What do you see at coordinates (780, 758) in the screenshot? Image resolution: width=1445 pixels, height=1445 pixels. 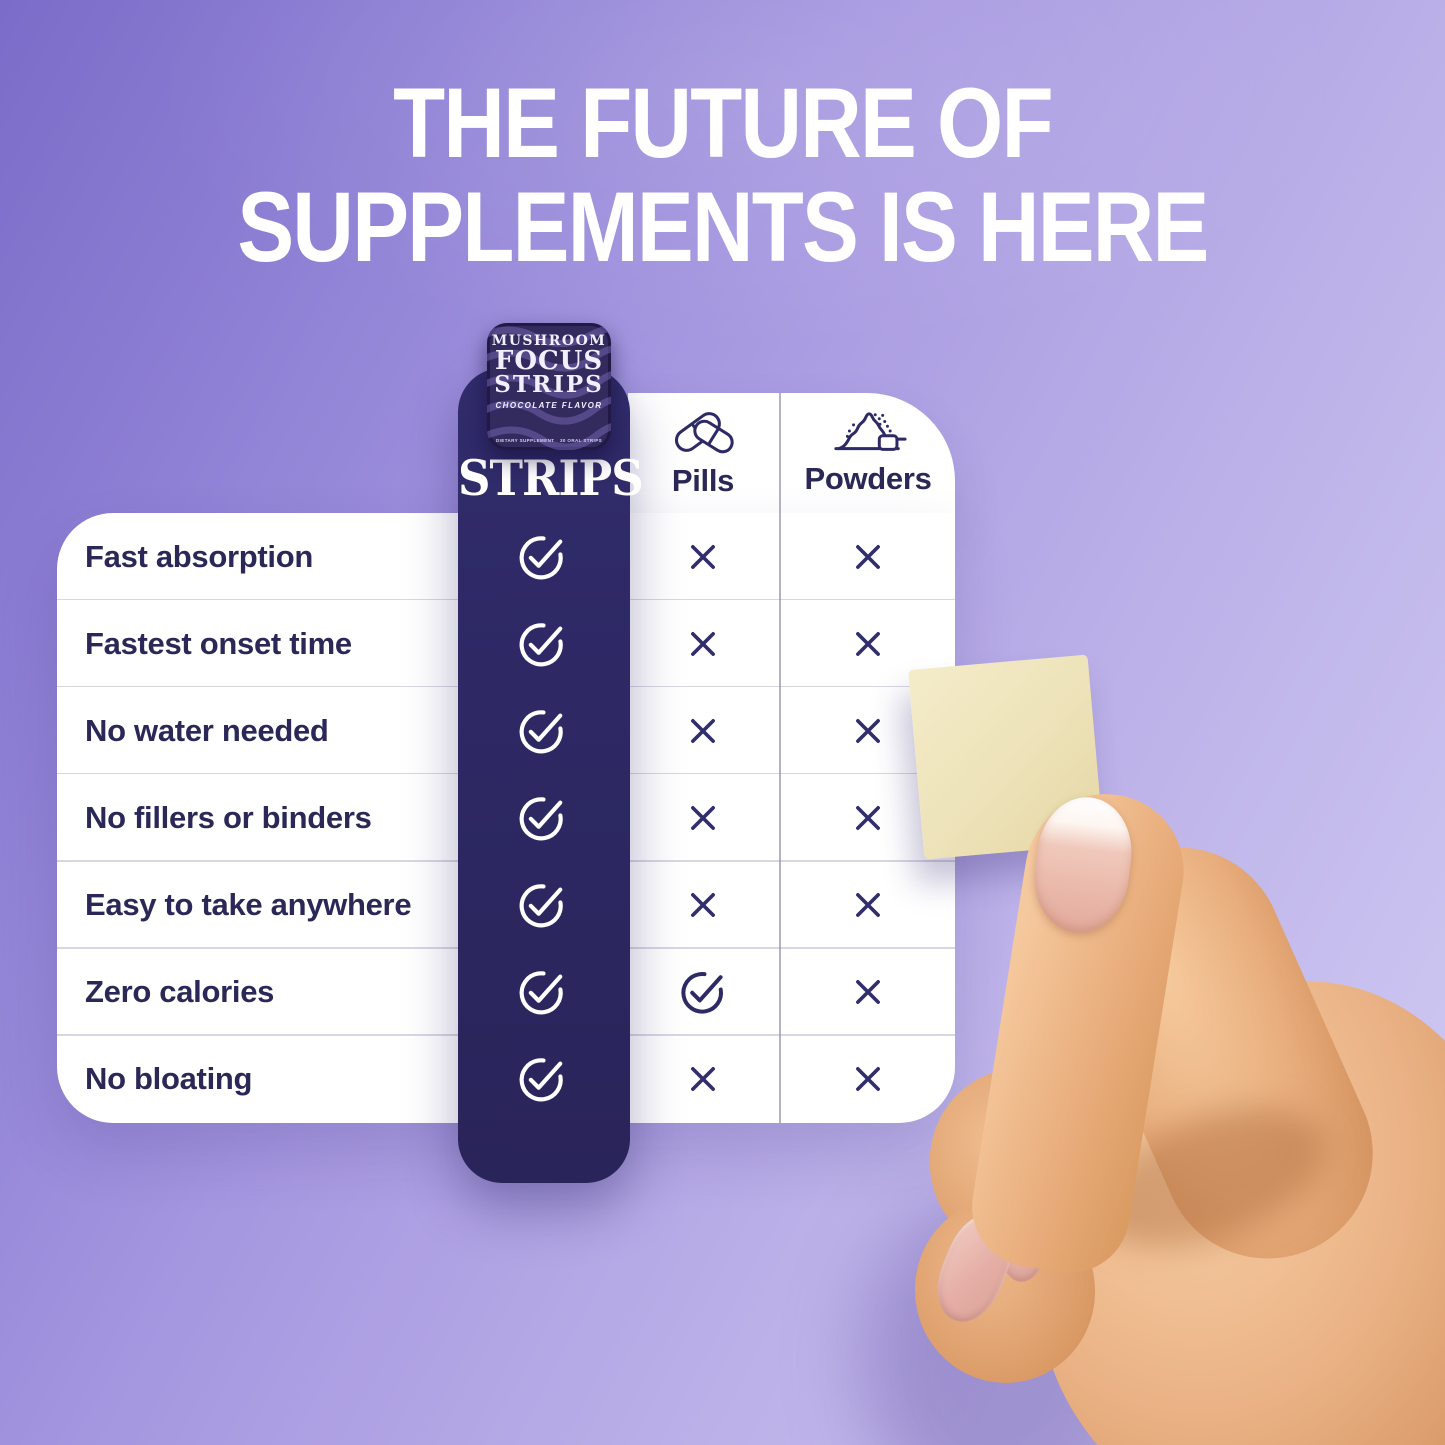 I see `column-divider` at bounding box center [780, 758].